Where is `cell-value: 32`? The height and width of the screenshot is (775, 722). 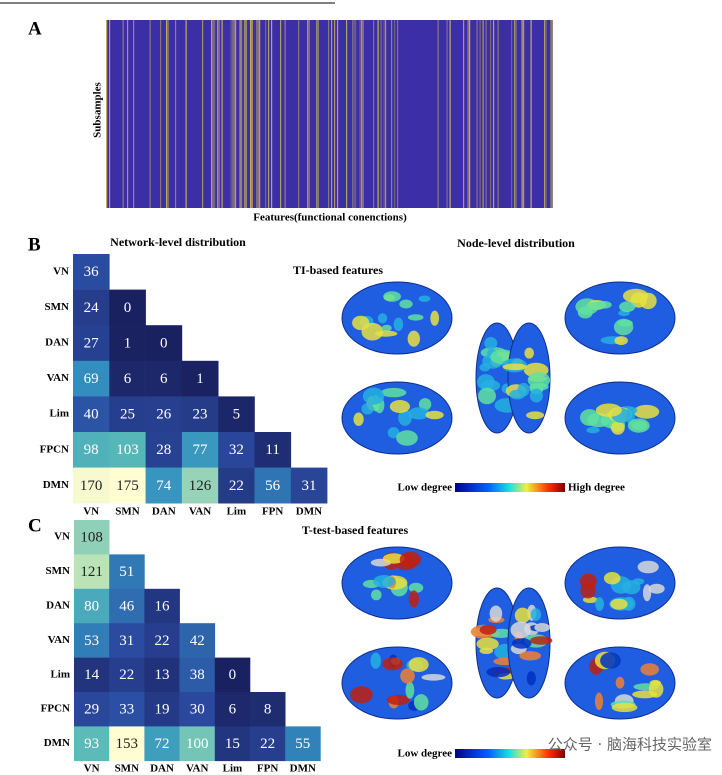 cell-value: 32 is located at coordinates (236, 450).